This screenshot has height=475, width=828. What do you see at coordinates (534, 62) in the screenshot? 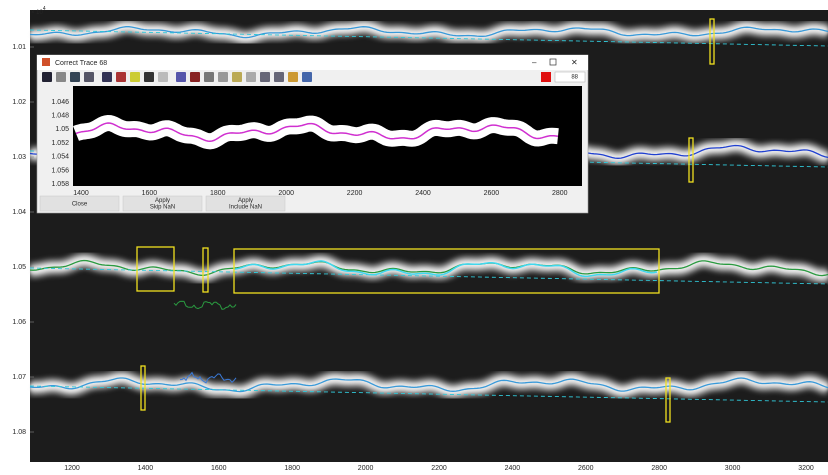
I see `minimize: –` at bounding box center [534, 62].